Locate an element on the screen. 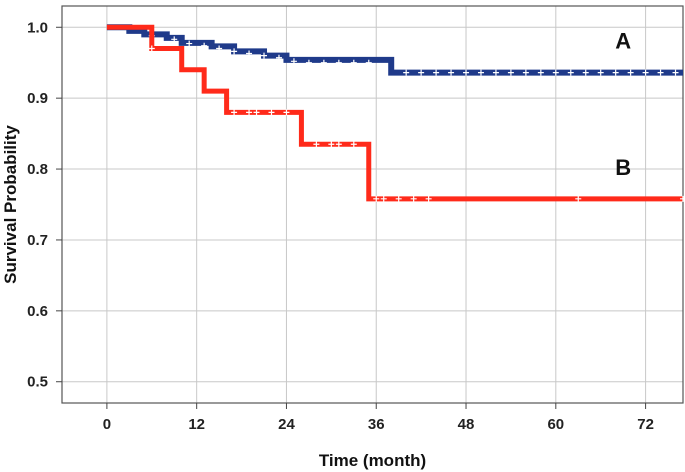  series-annotations: AB is located at coordinates (623, 104).